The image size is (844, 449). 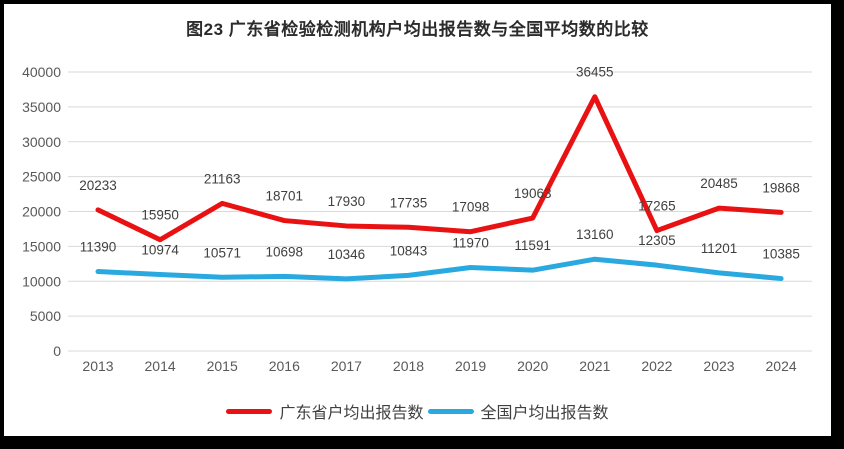 What do you see at coordinates (532, 366) in the screenshot?
I see `svg-text: 2020` at bounding box center [532, 366].